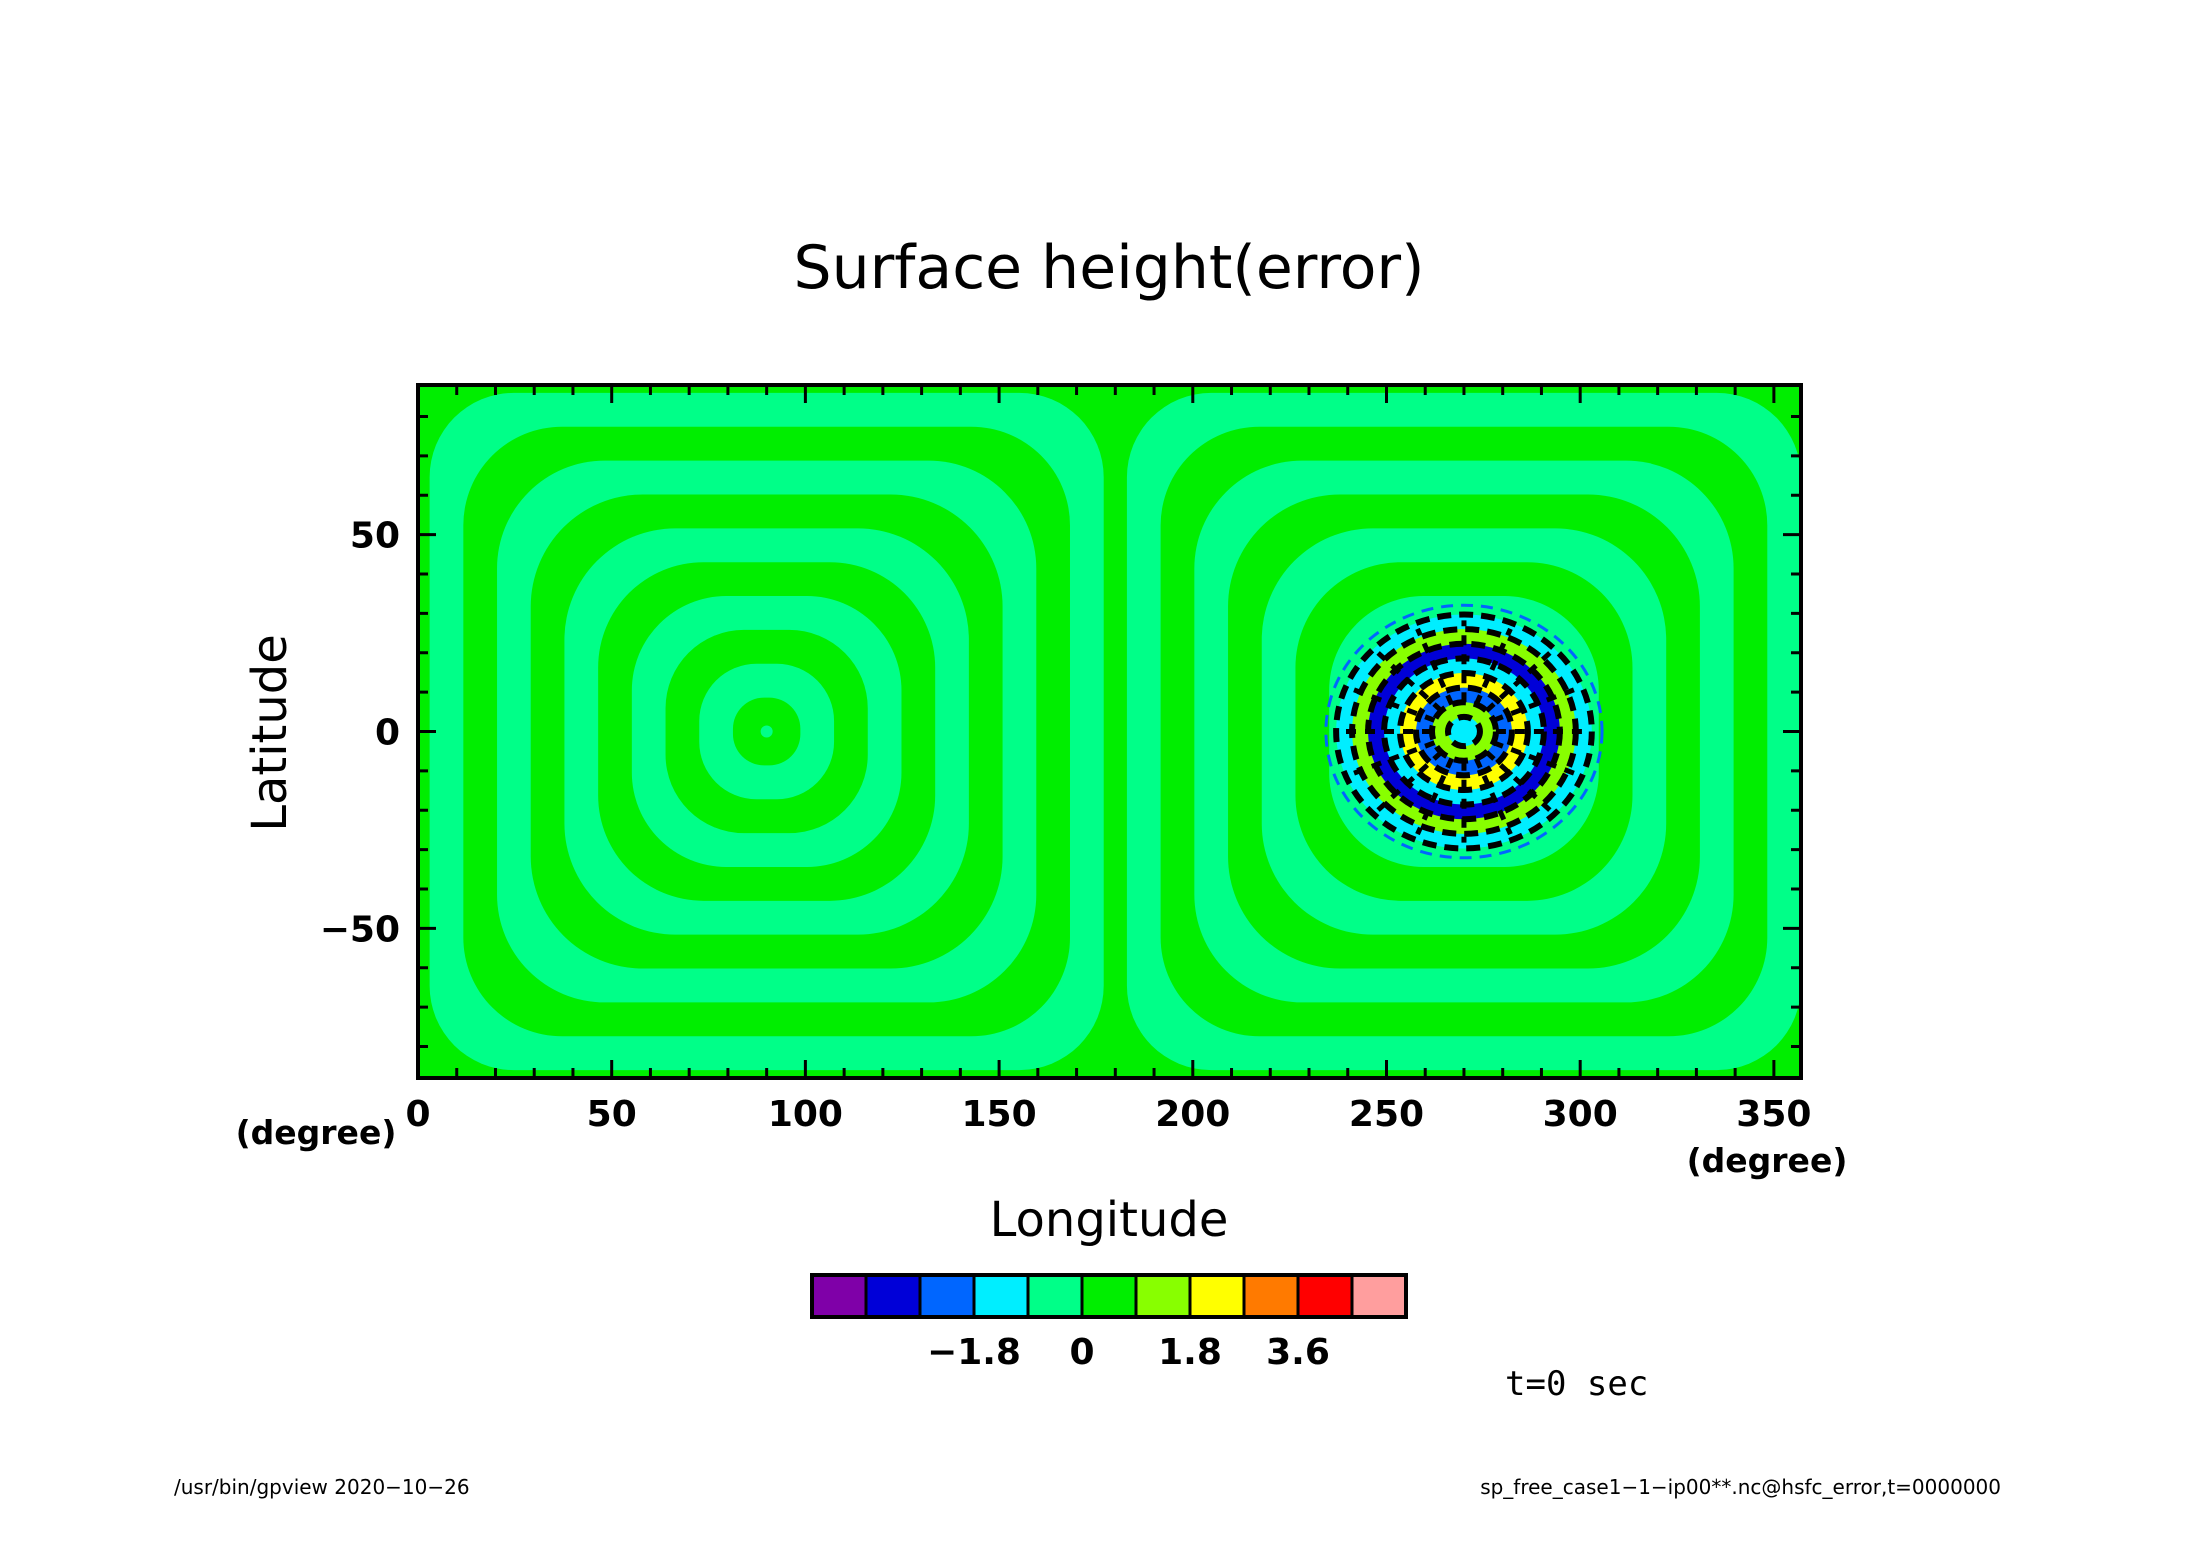  Describe the element at coordinates (612, 1114) in the screenshot. I see `x-tick-label: 50` at that location.